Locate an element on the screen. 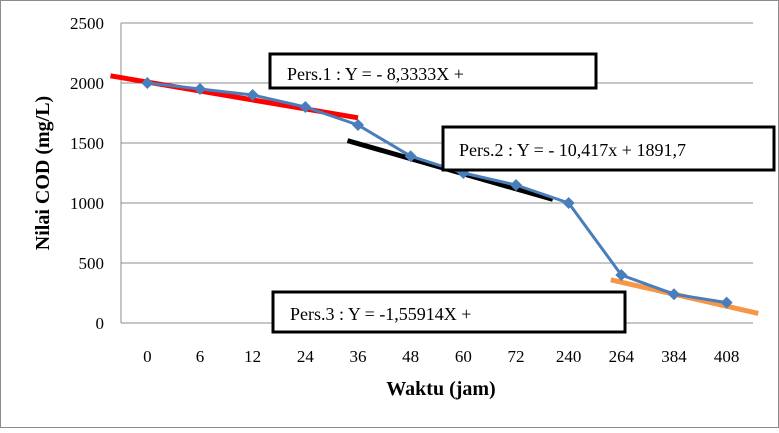  equation-label-eq2: Pers.2 : Y = - 10,417x + 1891,7 is located at coordinates (572, 150).